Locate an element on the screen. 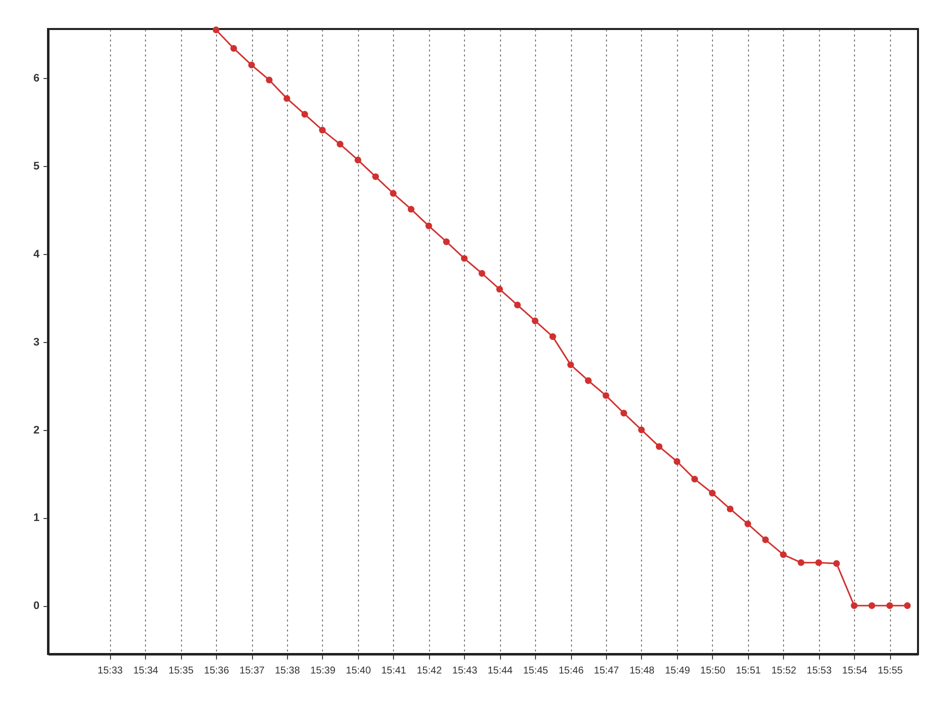  x-tick-label: 15:41 is located at coordinates (394, 671).